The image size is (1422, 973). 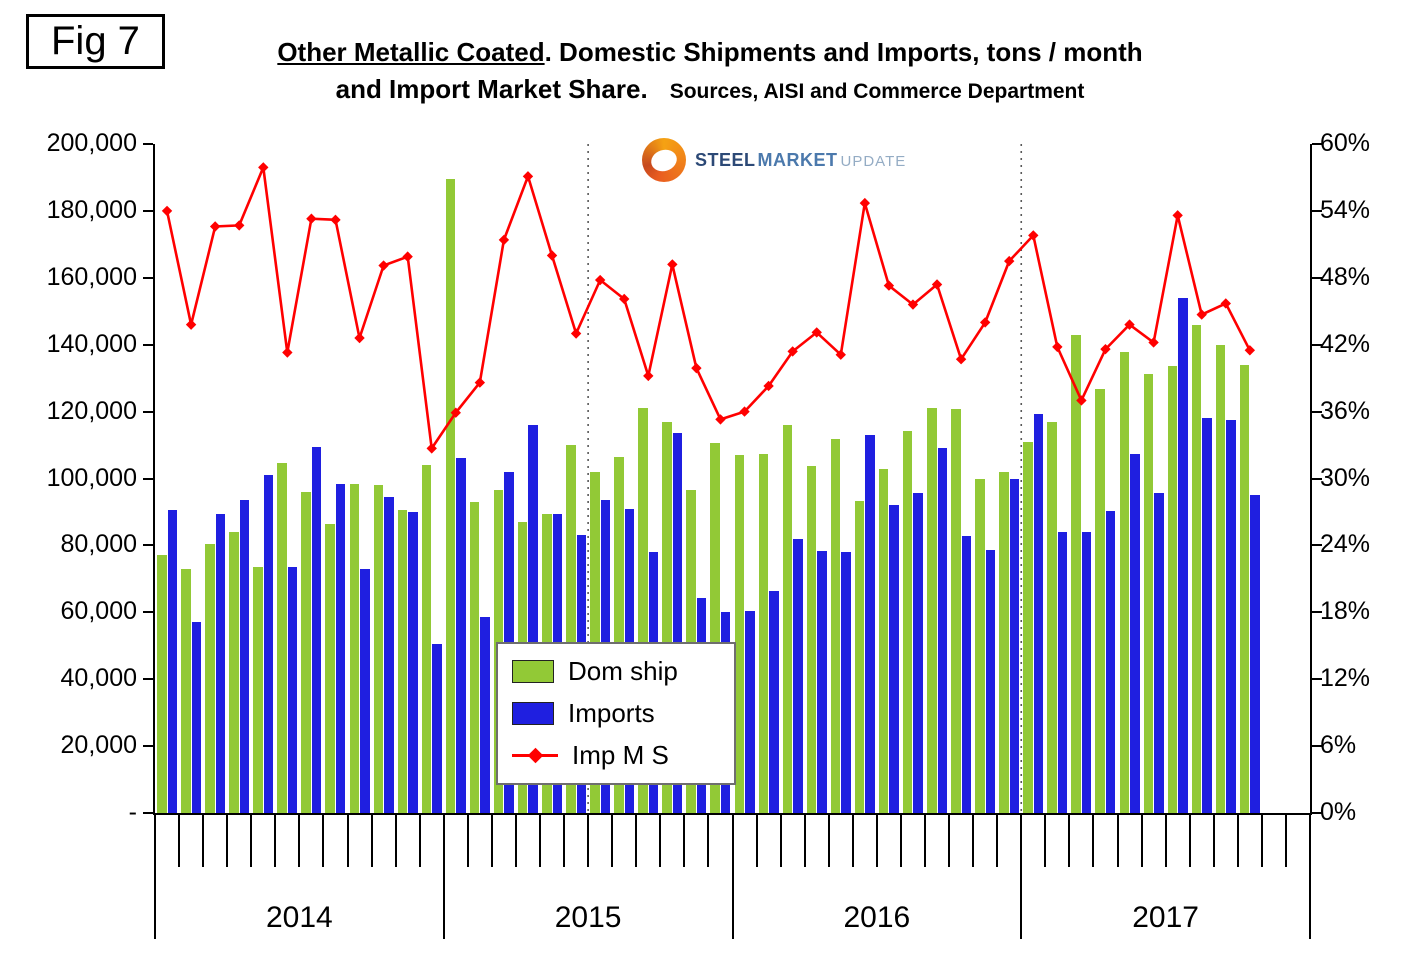 I want to click on category-axis: 2014 2015 2016 2017, so click(x=732, y=882).